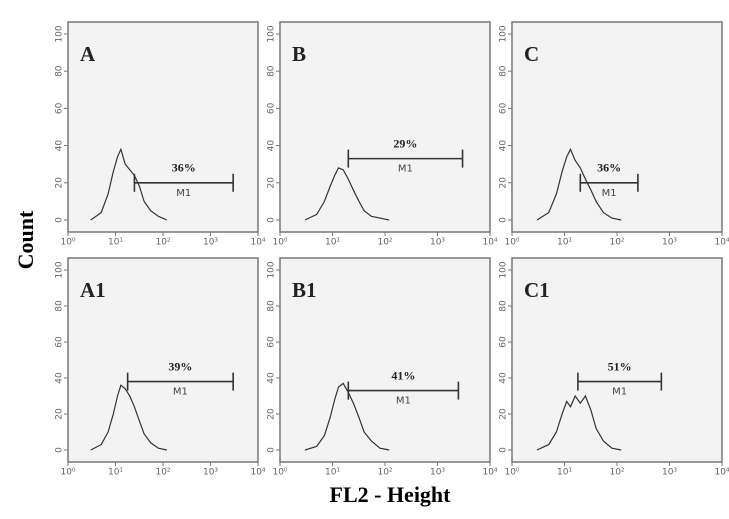 Image resolution: width=729 pixels, height=519 pixels. I want to click on gate-percent: 51%, so click(620, 366).